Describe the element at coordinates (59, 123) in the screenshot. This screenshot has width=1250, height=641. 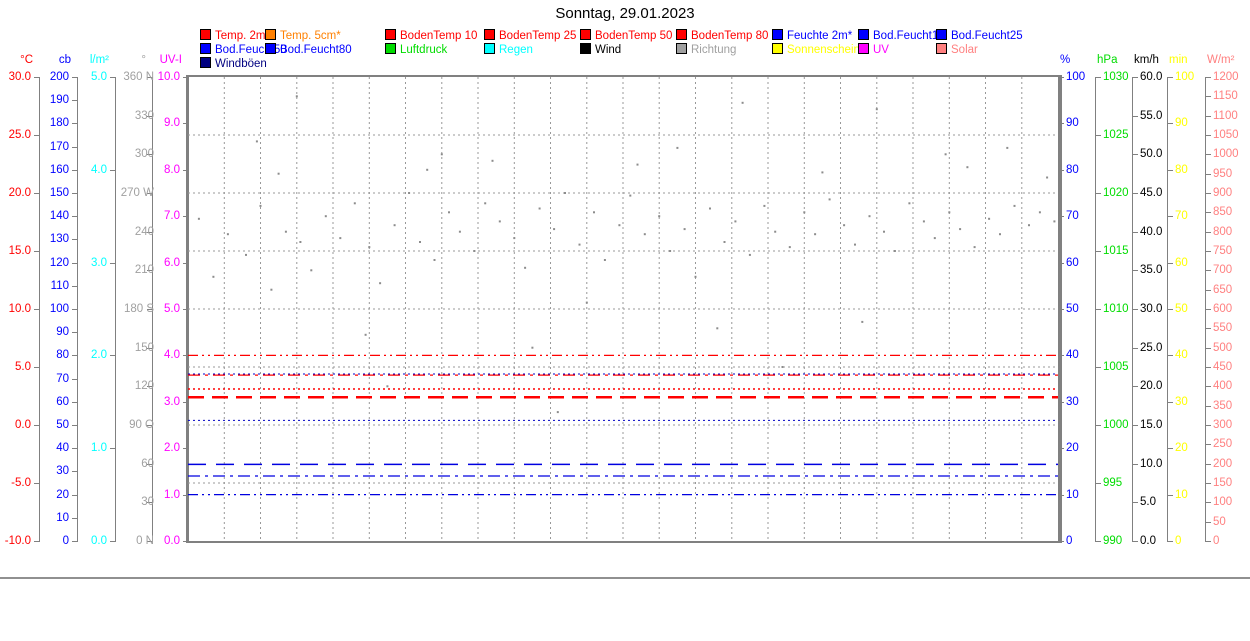
I see `axis-ticklabel-cb: 180` at that location.